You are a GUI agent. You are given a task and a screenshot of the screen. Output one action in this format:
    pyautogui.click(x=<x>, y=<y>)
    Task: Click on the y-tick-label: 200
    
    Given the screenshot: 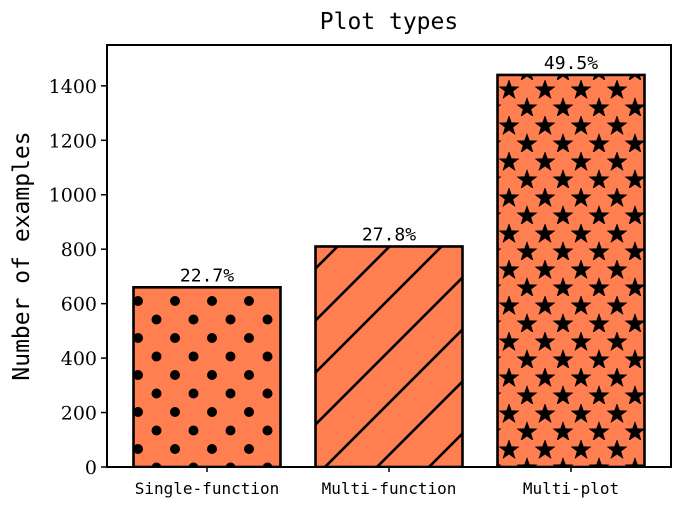 What is the action you would take?
    pyautogui.click(x=79, y=414)
    